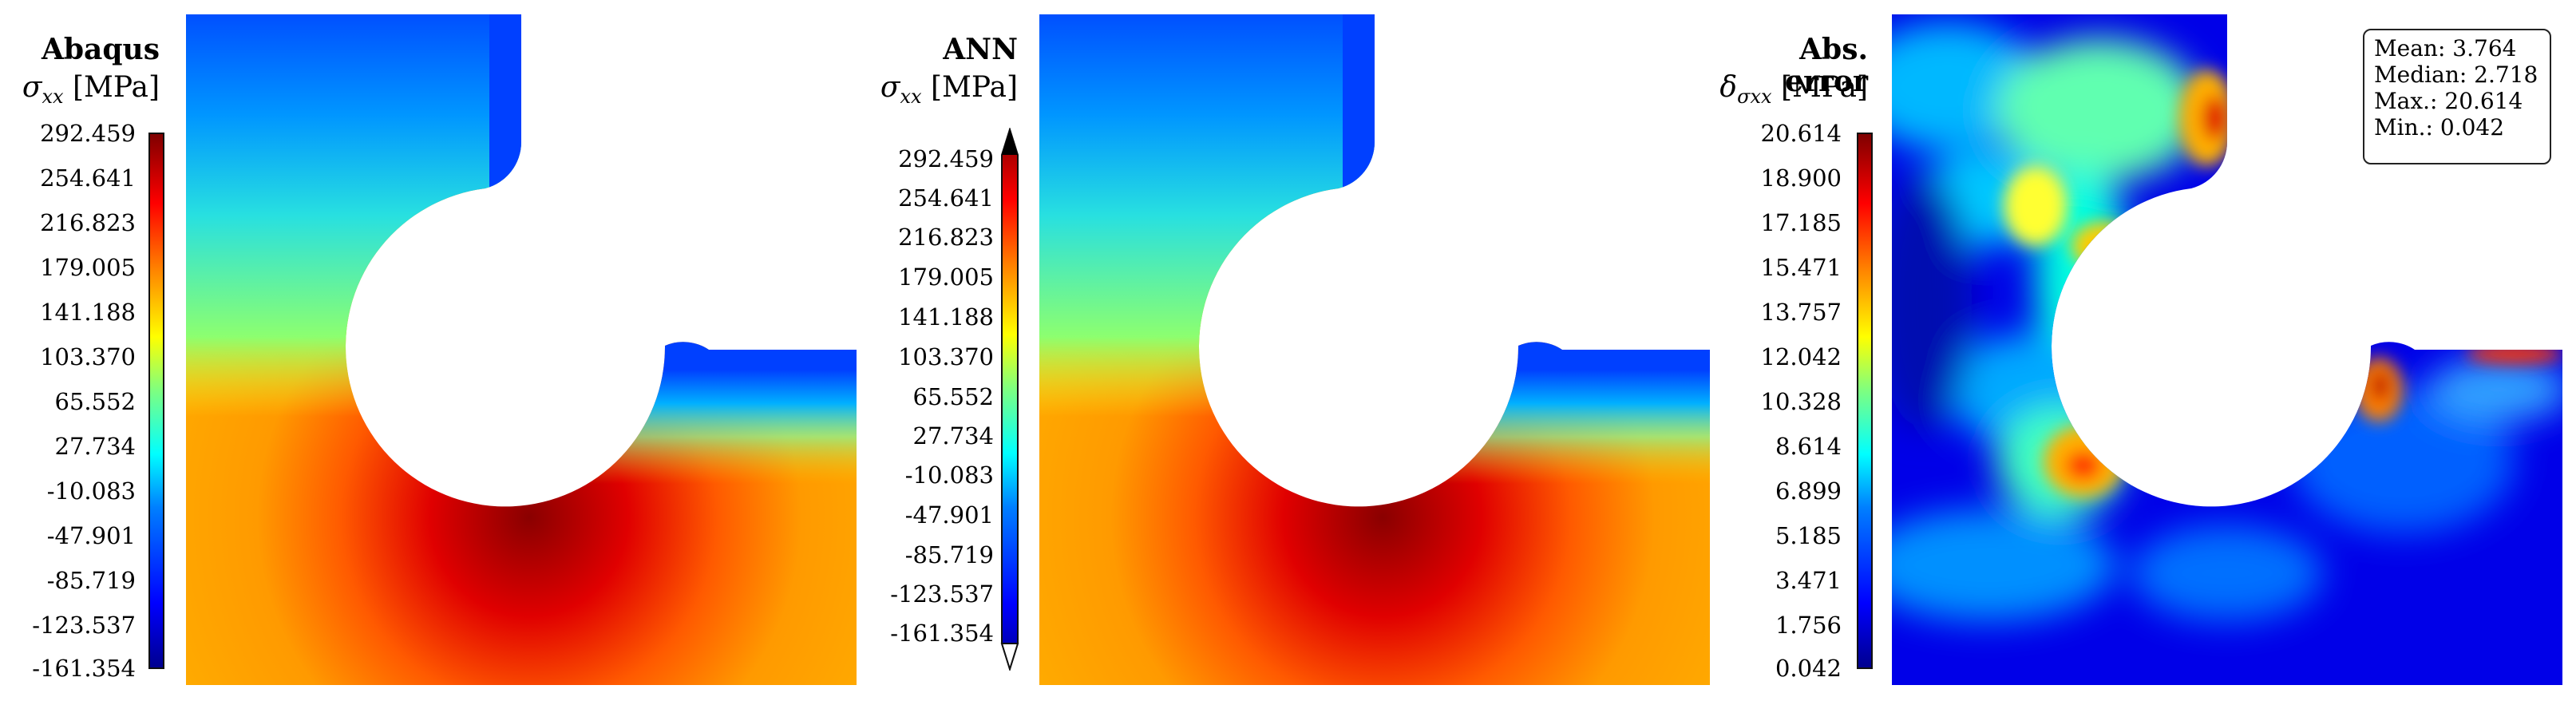 The height and width of the screenshot is (701, 2576). I want to click on tick-label: 10.328, so click(1801, 402).